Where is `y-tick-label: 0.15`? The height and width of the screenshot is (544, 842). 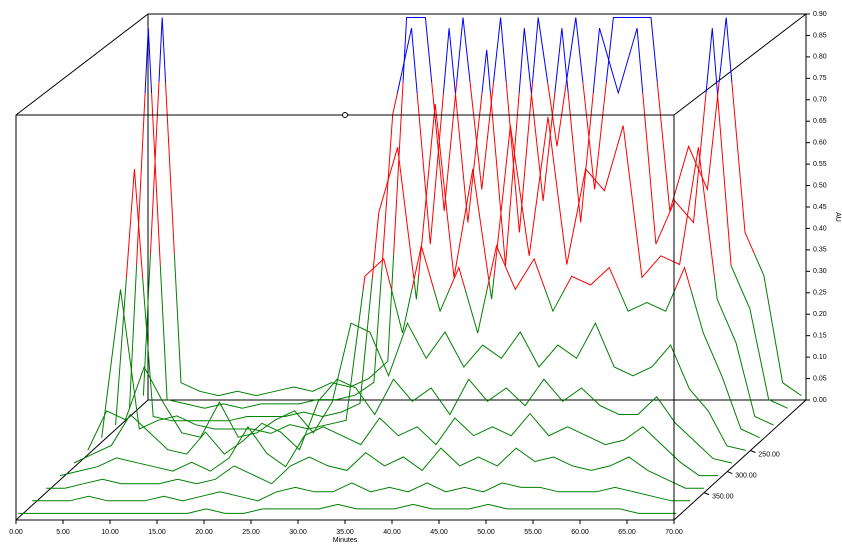
y-tick-label: 0.15 is located at coordinates (820, 336).